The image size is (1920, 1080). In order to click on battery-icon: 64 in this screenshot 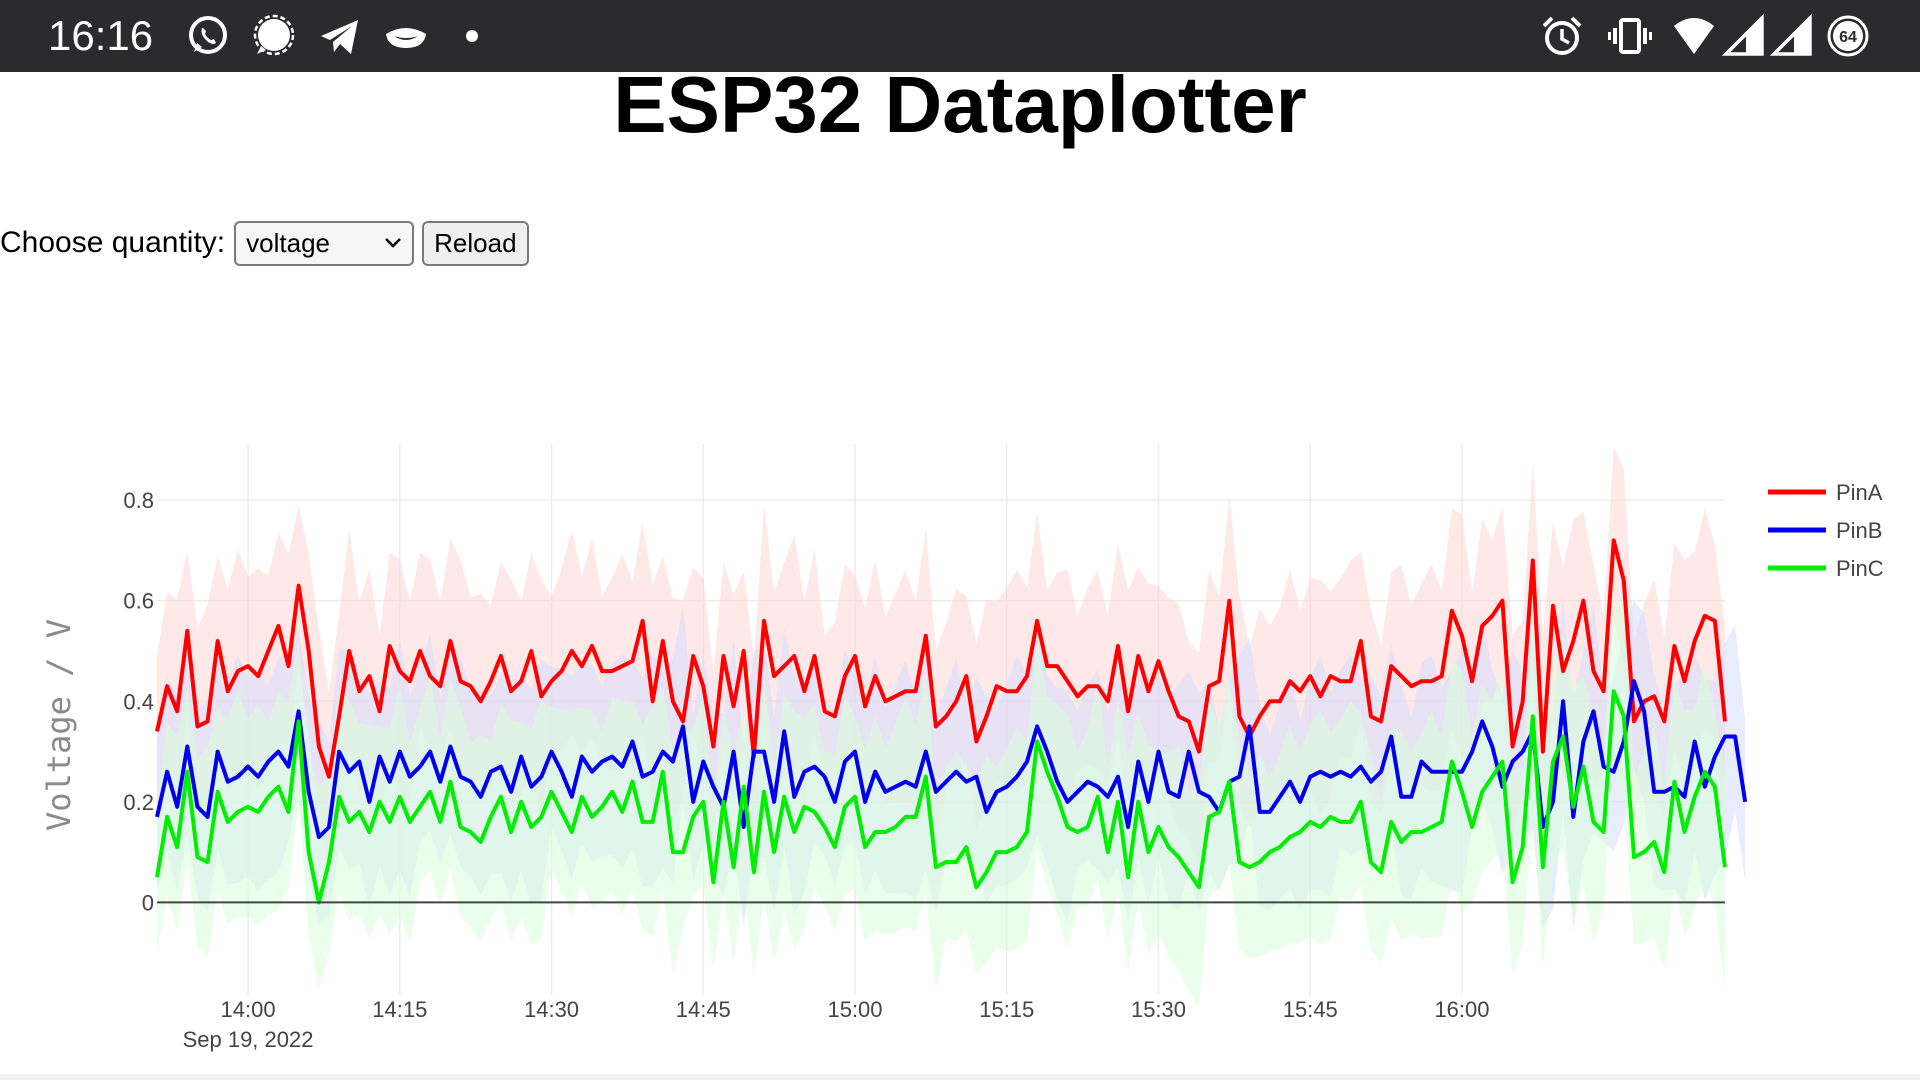, I will do `click(1848, 36)`.